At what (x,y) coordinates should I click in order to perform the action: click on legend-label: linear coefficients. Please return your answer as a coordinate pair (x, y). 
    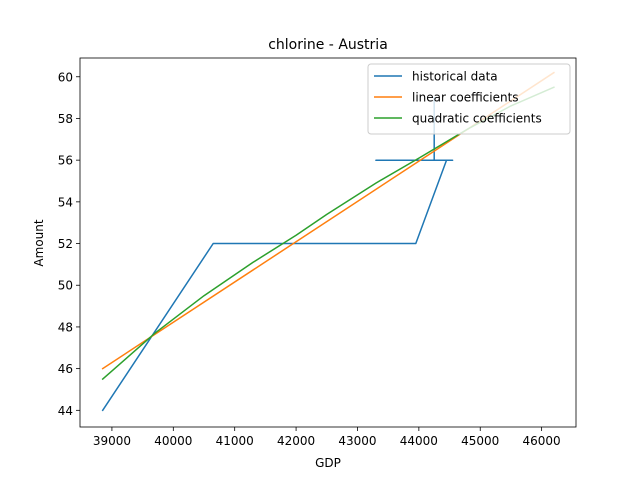
    Looking at the image, I should click on (465, 98).